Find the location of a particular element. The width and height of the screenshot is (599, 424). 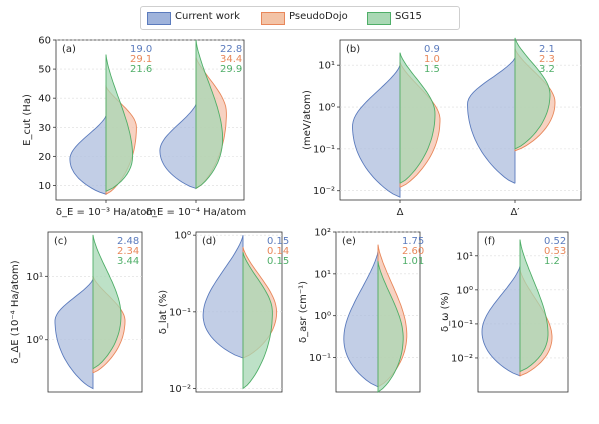

panel-label: (b) is located at coordinates (353, 49).